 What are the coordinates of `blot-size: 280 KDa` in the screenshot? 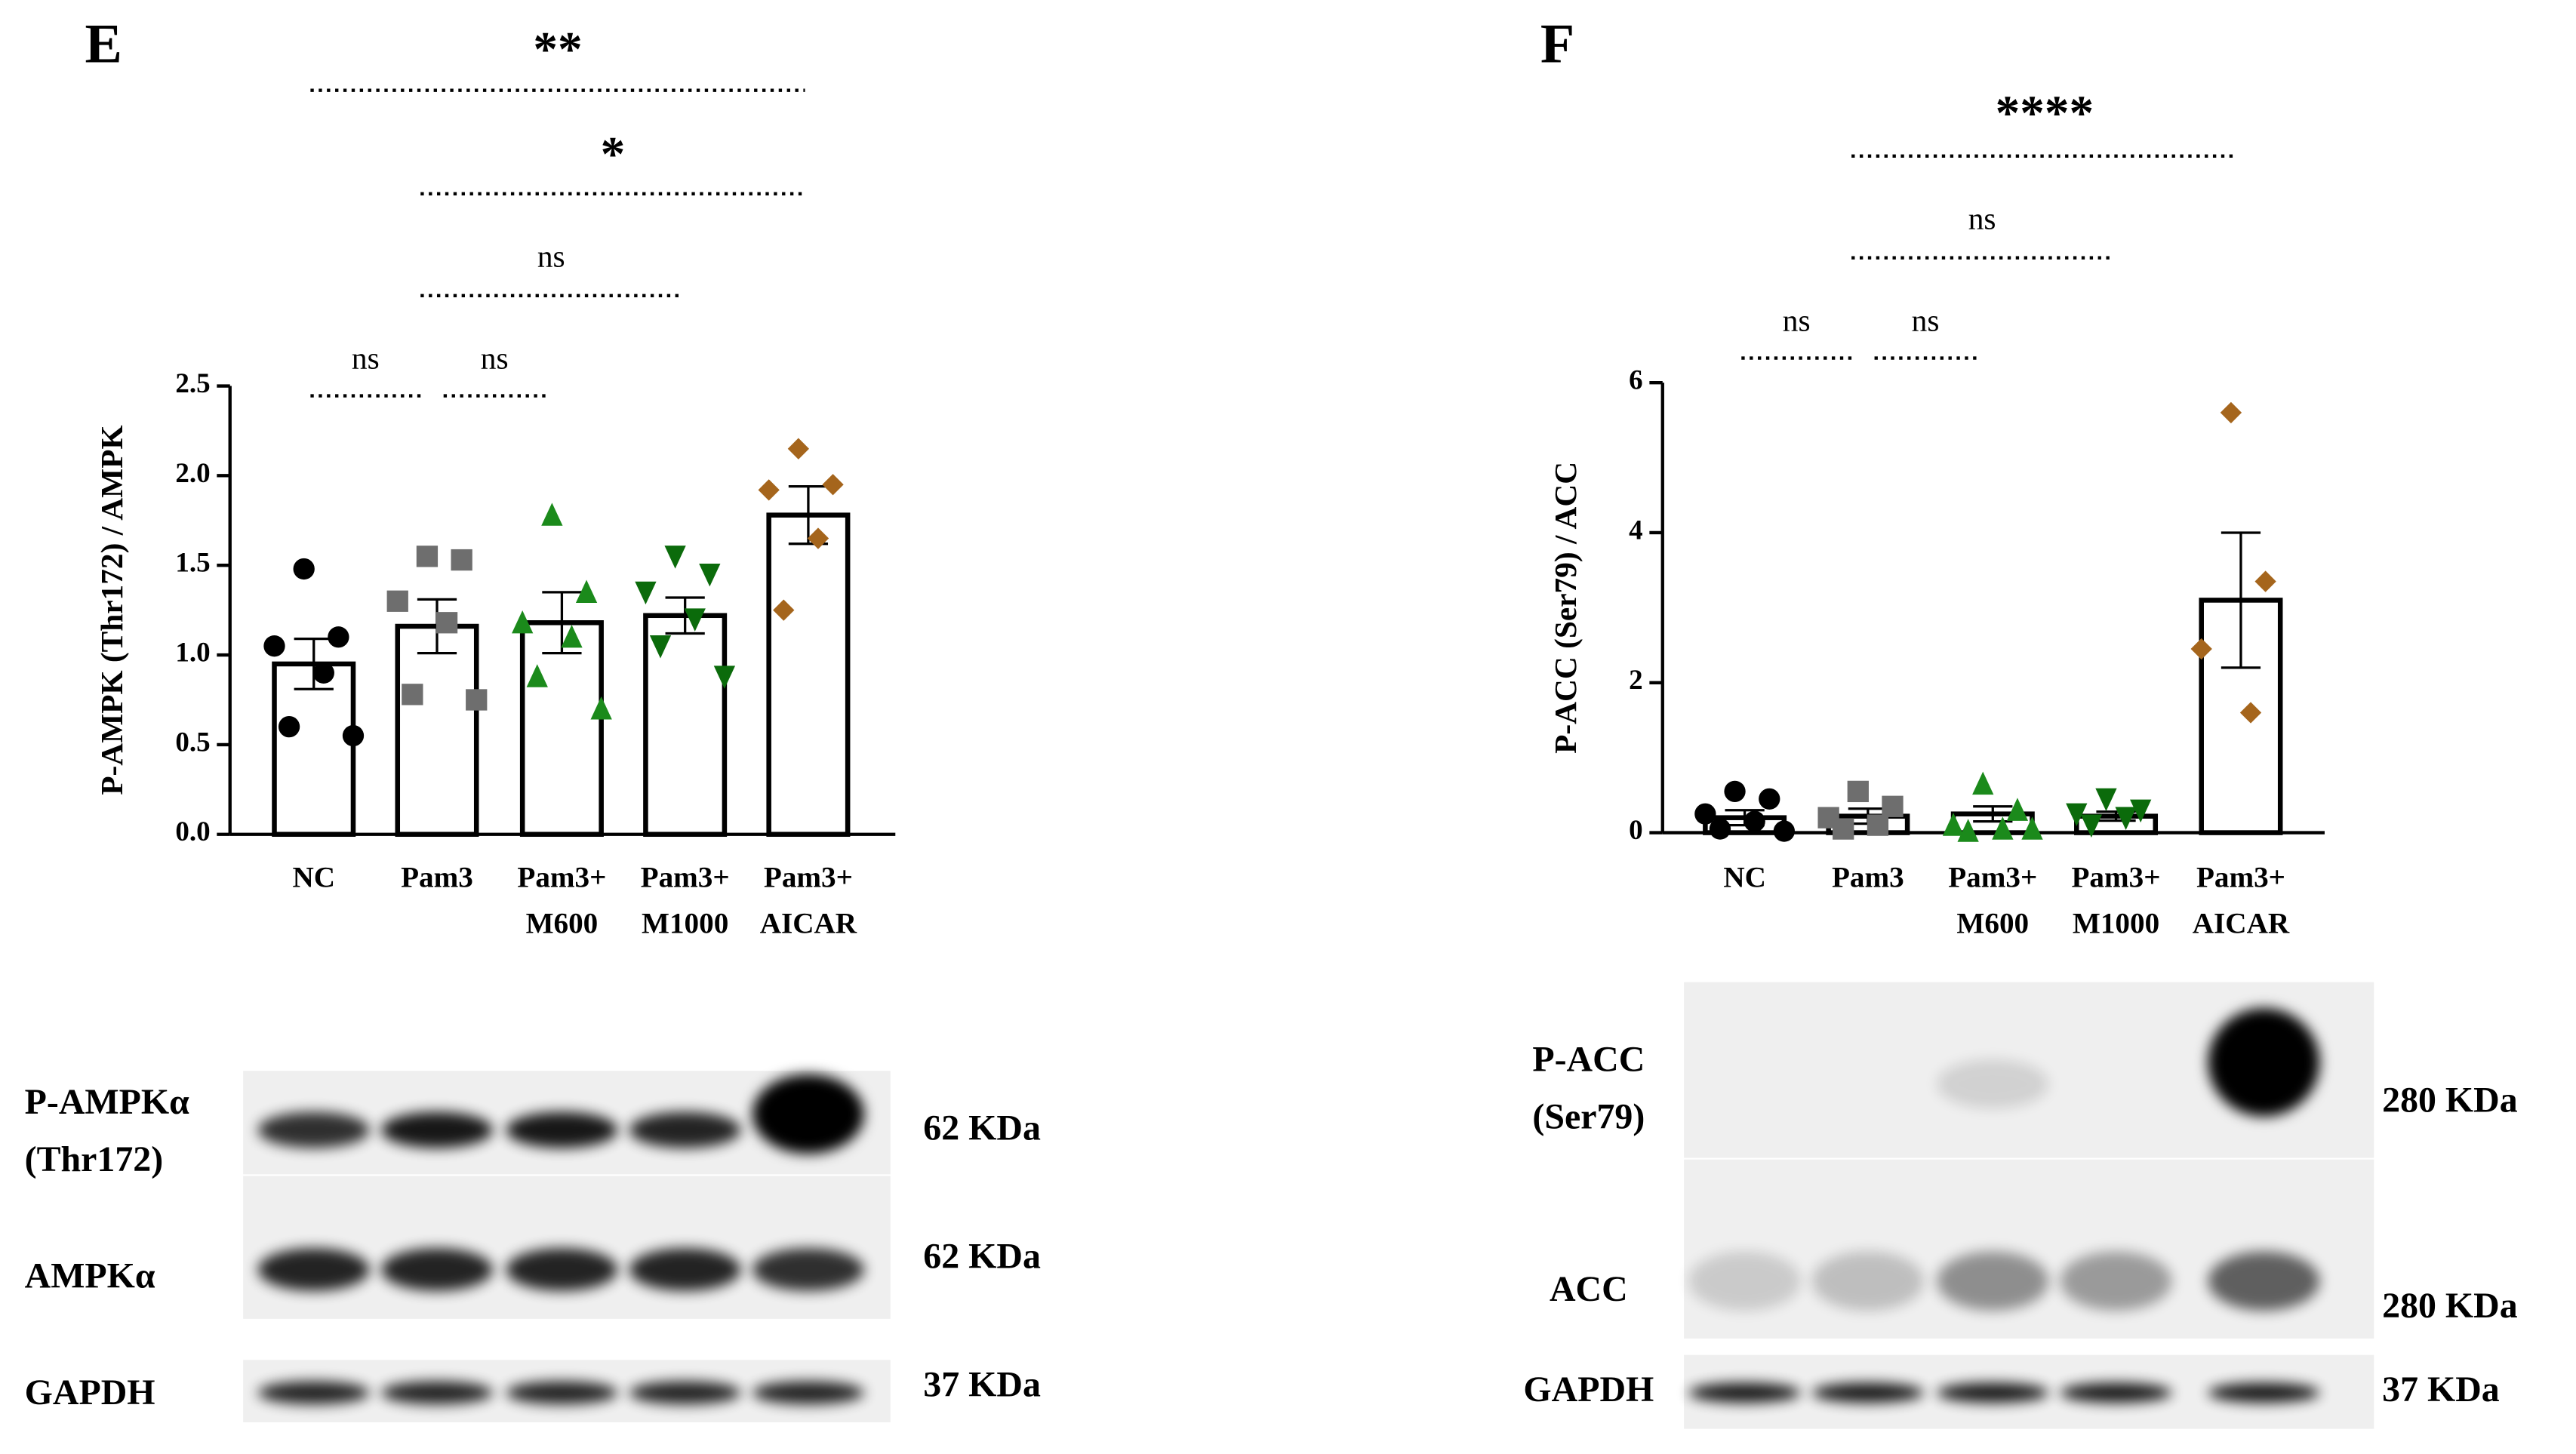 It's located at (2450, 1100).